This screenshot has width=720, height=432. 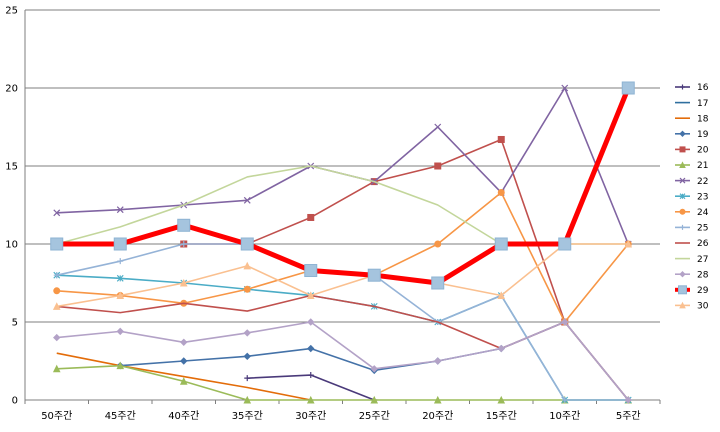 I want to click on legend-item-25: 25, so click(x=691, y=229).